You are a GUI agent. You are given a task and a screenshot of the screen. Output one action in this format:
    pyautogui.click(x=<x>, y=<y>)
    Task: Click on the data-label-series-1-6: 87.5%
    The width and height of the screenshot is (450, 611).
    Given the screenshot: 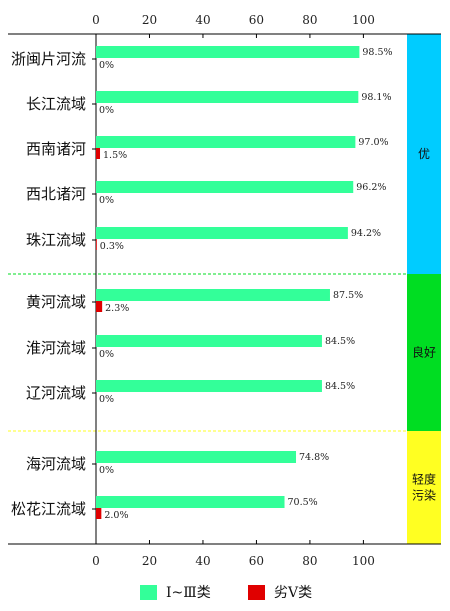 What is the action you would take?
    pyautogui.click(x=348, y=295)
    